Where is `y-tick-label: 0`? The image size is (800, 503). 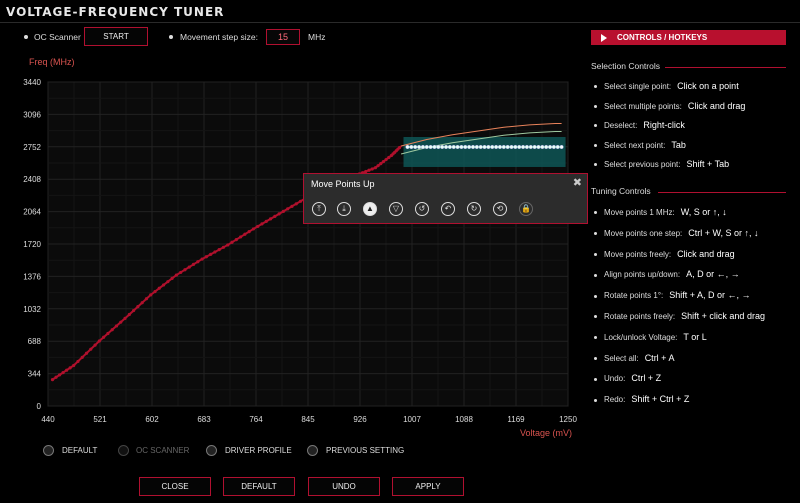
y-tick-label: 0 is located at coordinates (39, 406).